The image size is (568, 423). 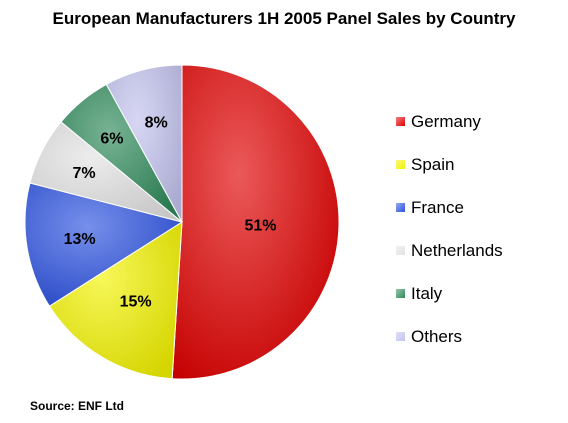 What do you see at coordinates (457, 250) in the screenshot?
I see `legend-label-netherlands: Netherlands` at bounding box center [457, 250].